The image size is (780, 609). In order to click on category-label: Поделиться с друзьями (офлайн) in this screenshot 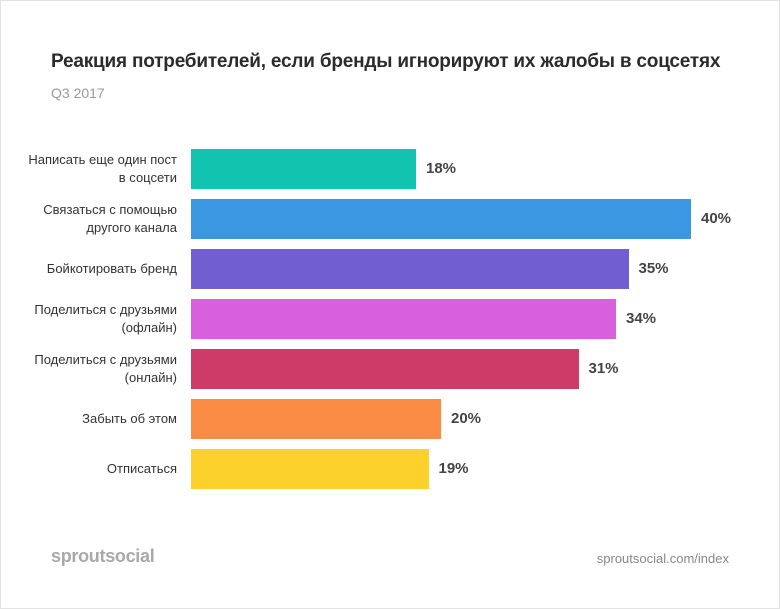, I will do `click(105, 318)`.